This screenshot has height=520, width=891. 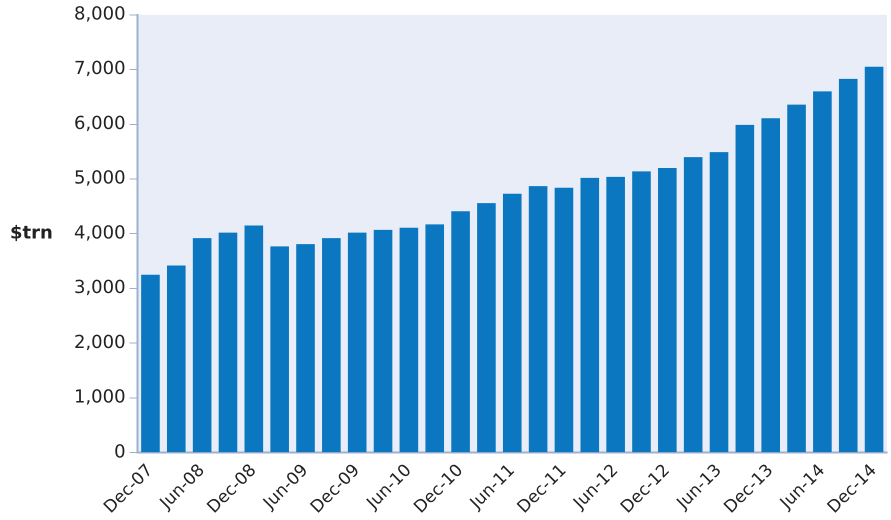 What do you see at coordinates (100, 178) in the screenshot?
I see `y-tick-label: 5,000` at bounding box center [100, 178].